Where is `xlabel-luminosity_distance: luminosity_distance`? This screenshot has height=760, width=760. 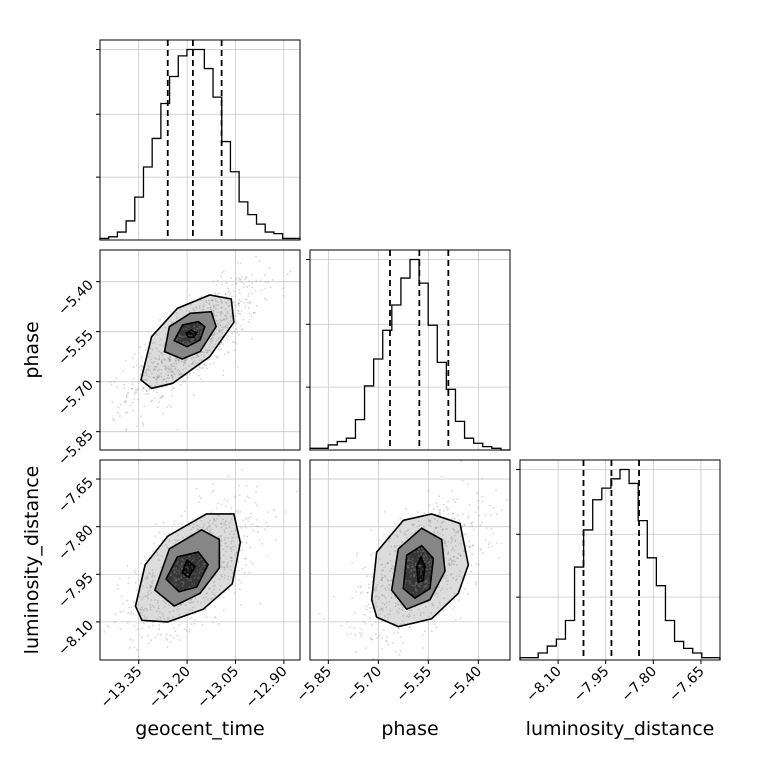
xlabel-luminosity_distance: luminosity_distance is located at coordinates (620, 729).